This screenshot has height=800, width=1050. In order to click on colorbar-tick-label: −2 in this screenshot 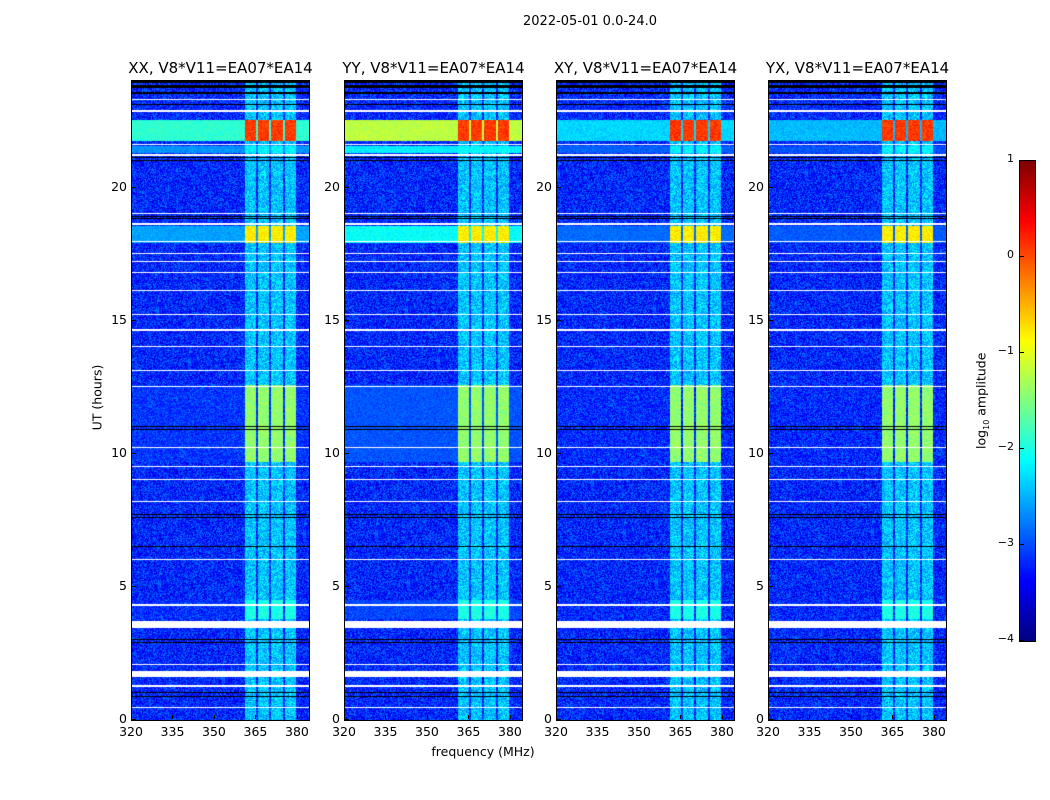, I will do `click(1005, 446)`.